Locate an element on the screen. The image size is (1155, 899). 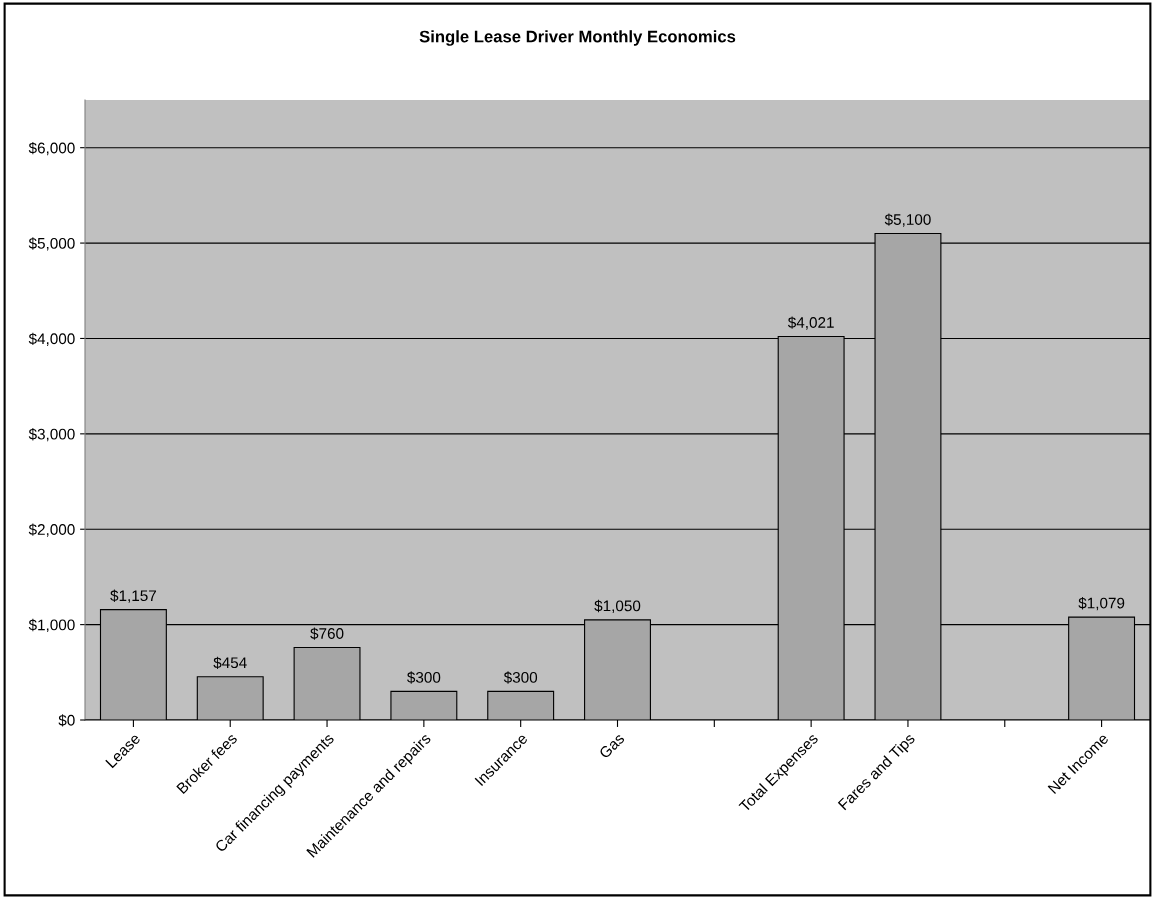
data-label: $5,100 is located at coordinates (907, 220).